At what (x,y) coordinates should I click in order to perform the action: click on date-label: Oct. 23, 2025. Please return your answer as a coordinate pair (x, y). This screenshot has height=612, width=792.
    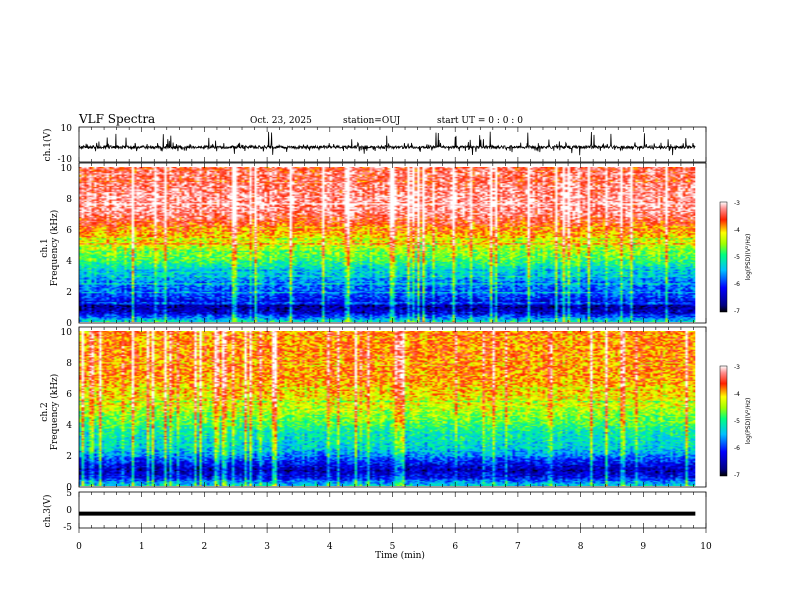
    Looking at the image, I should click on (281, 121).